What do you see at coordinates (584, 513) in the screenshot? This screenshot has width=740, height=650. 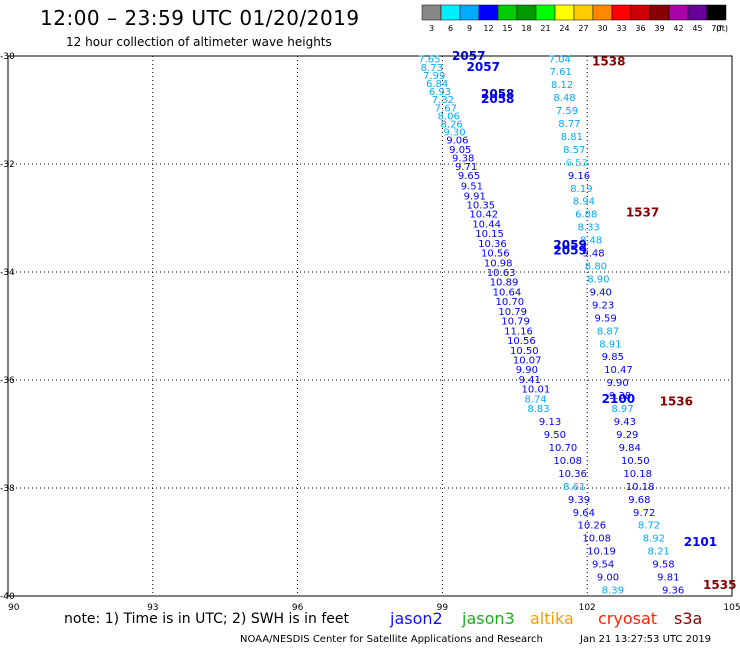 I see `swh-value-label: 9.64` at bounding box center [584, 513].